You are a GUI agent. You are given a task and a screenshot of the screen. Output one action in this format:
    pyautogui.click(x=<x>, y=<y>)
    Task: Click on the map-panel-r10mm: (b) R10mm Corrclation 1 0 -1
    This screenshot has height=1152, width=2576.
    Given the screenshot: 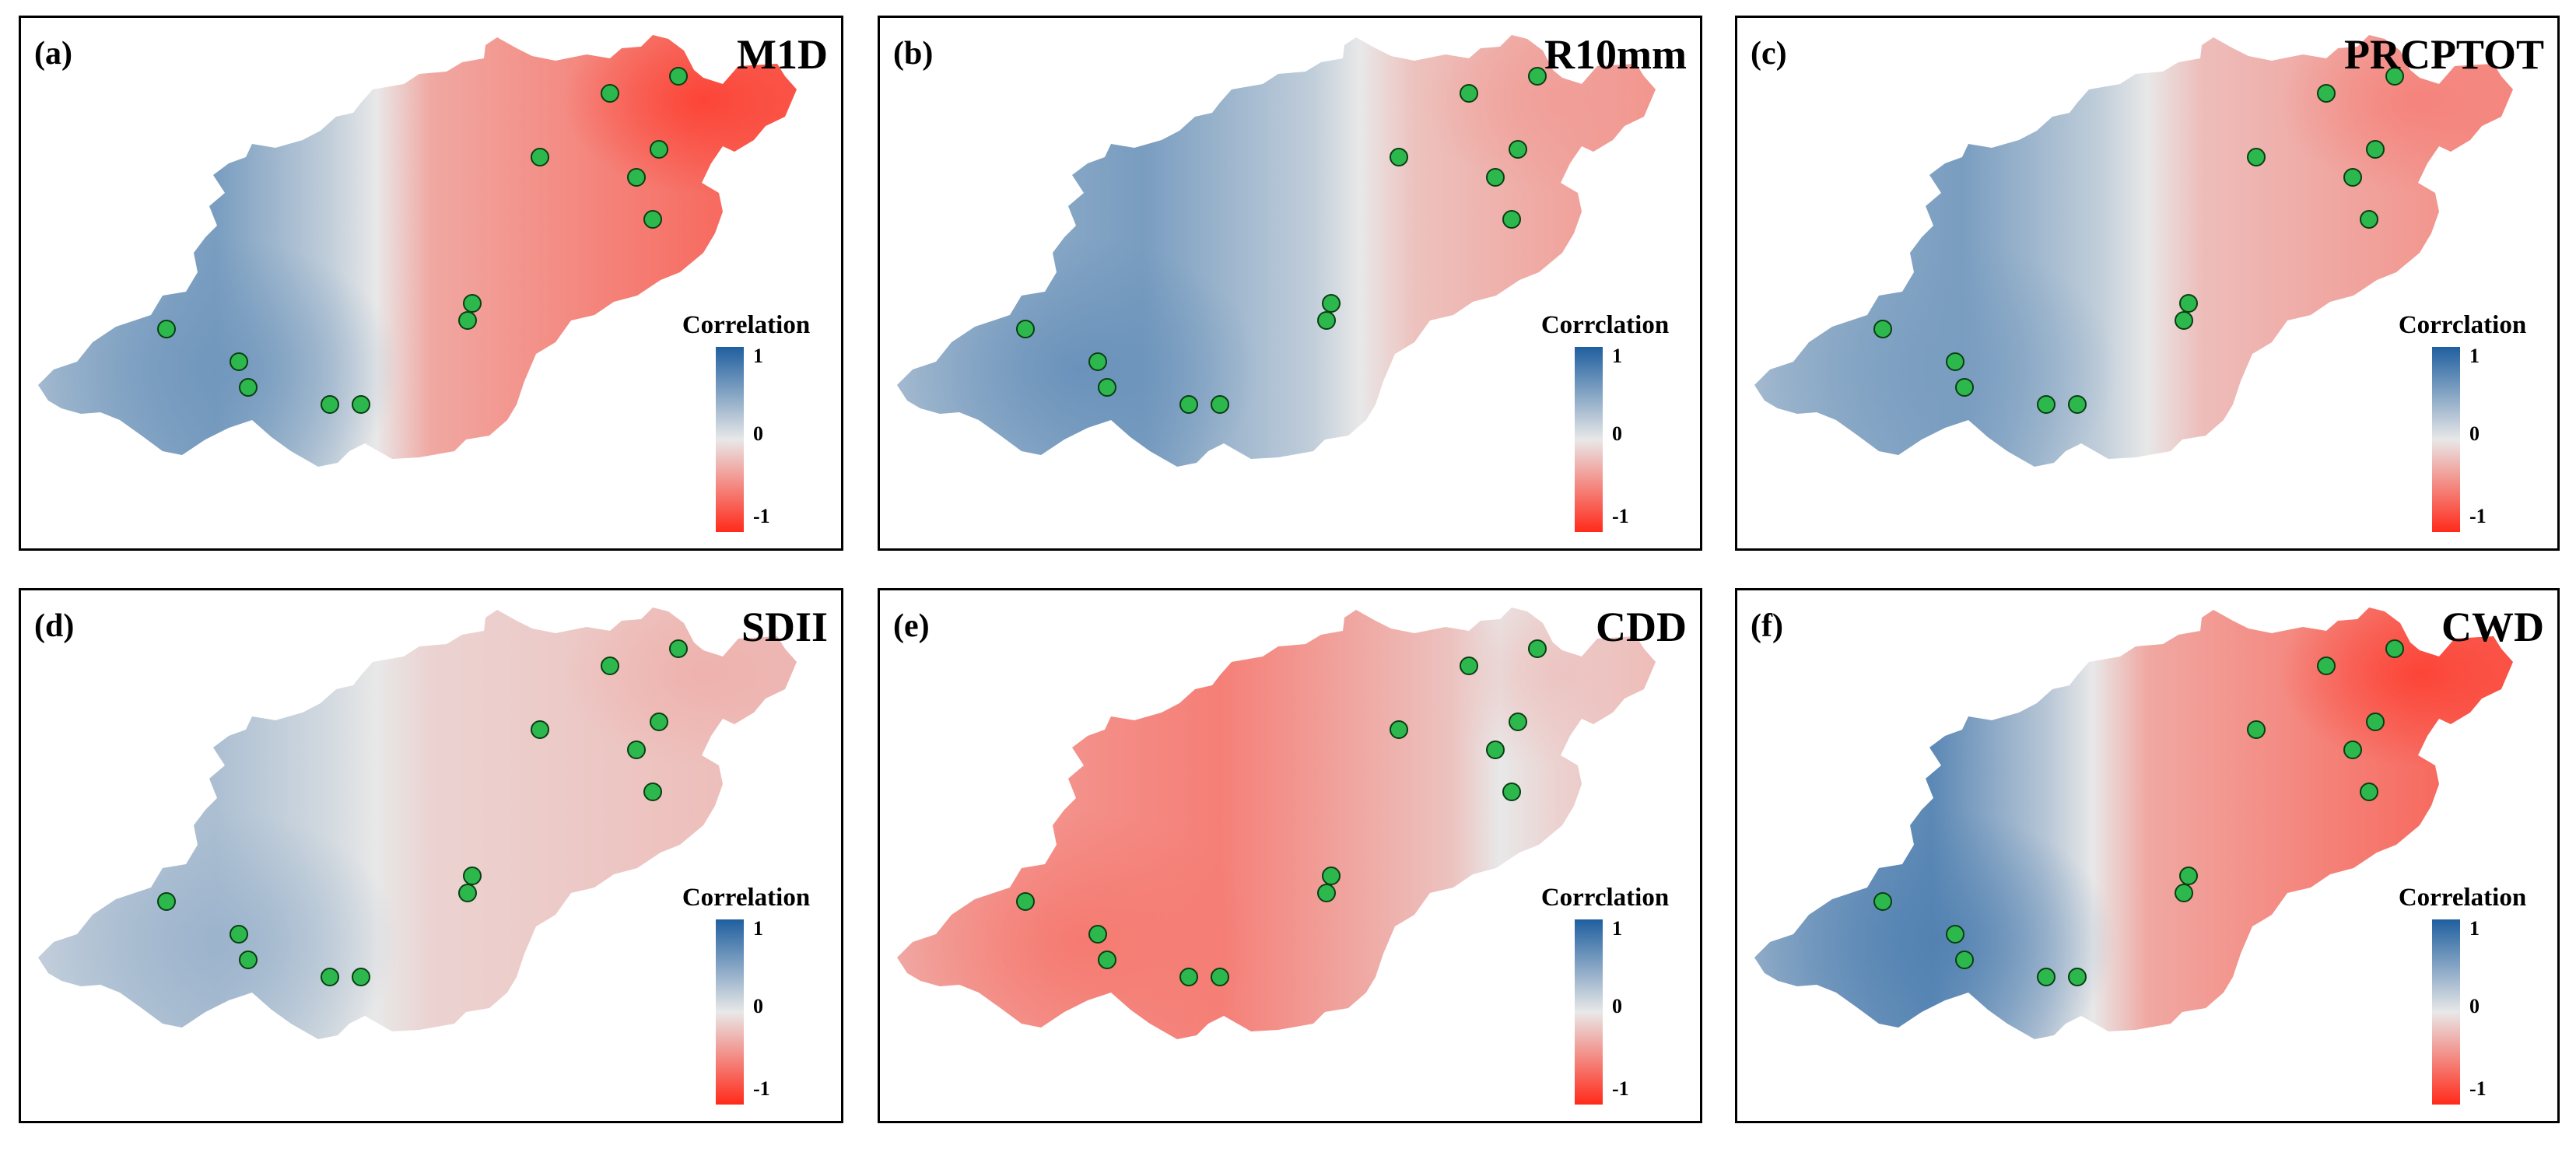 What is the action you would take?
    pyautogui.click(x=1290, y=283)
    